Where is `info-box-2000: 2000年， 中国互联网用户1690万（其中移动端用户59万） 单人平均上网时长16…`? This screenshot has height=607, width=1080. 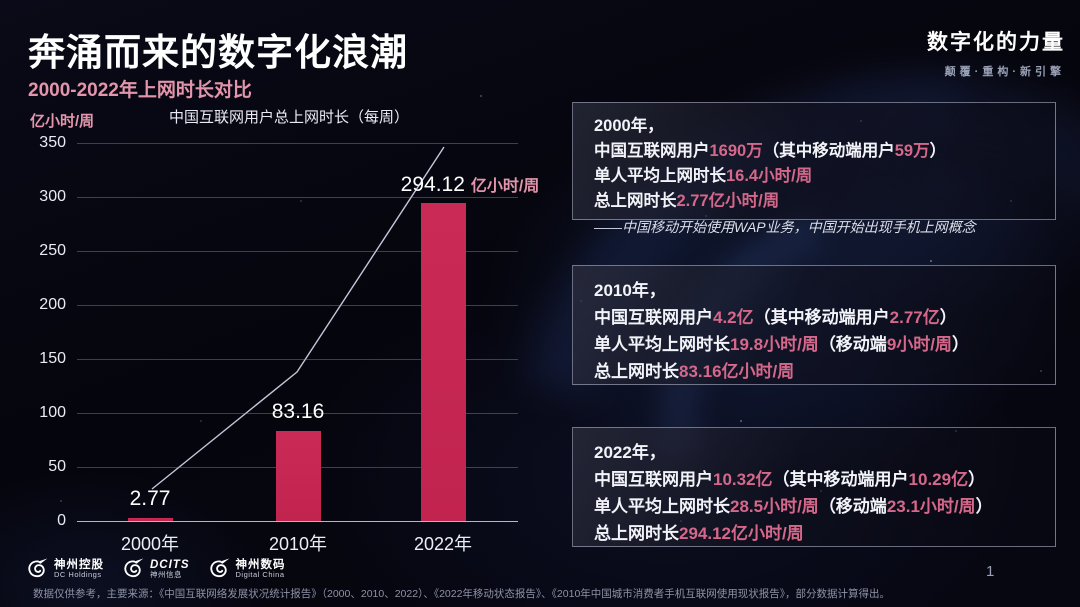 info-box-2000: 2000年， 中国互联网用户1690万（其中移动端用户59万） 单人平均上网时长16… is located at coordinates (814, 168).